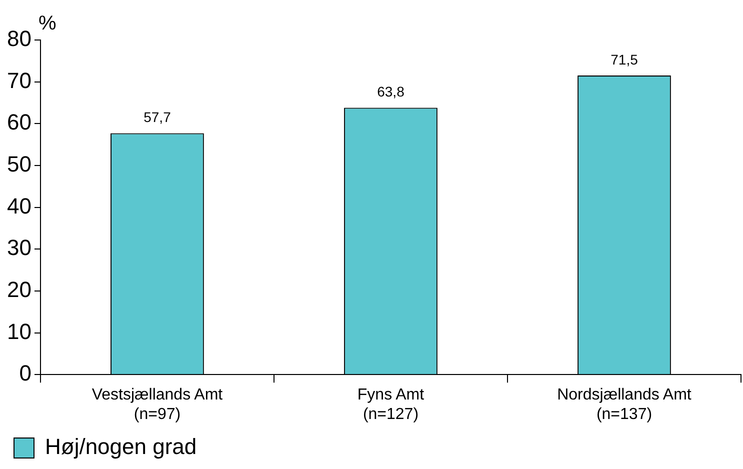 This screenshot has height=469, width=743. I want to click on y-tick-label: 40, so click(19, 205).